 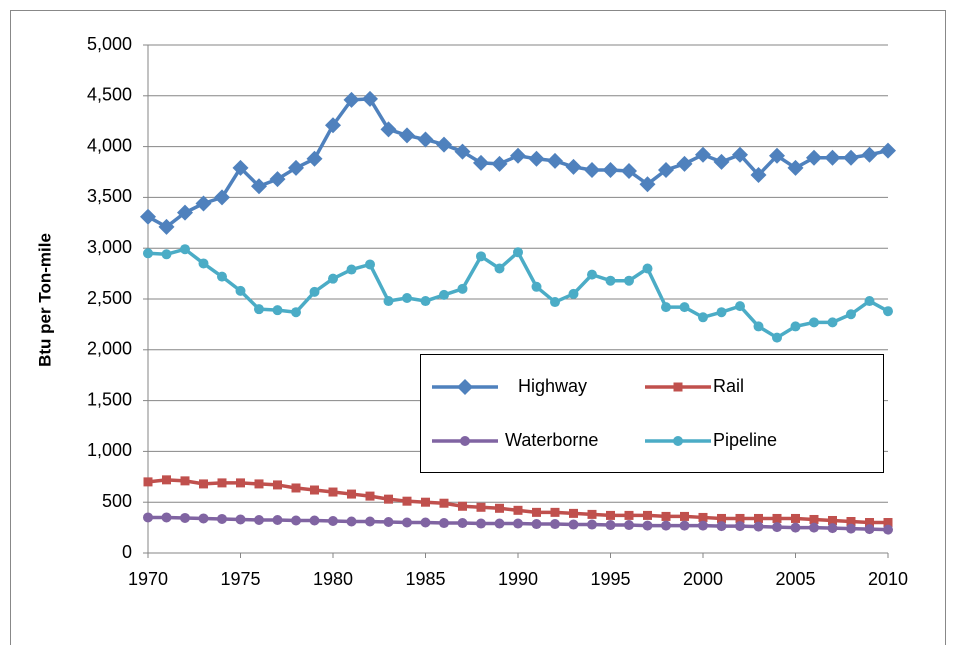 I want to click on legend-label: Waterborne, so click(x=551, y=440).